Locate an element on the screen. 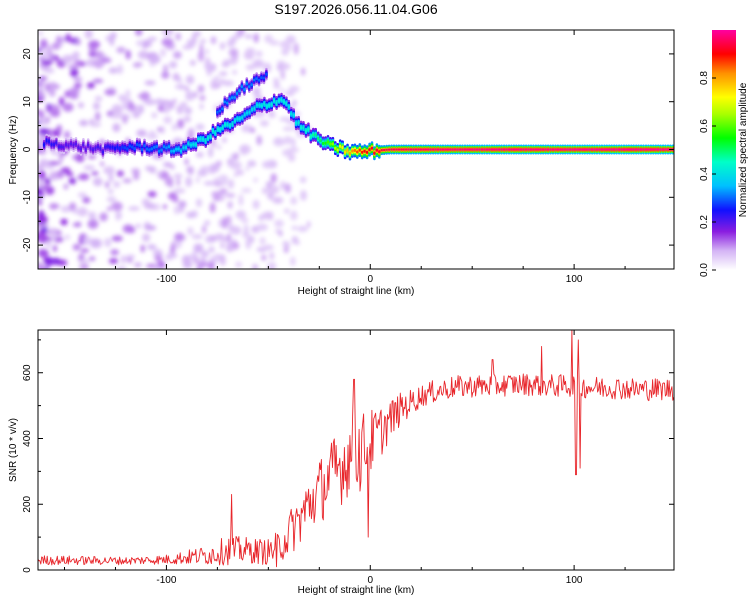  x-tick-label: 0 is located at coordinates (370, 580).